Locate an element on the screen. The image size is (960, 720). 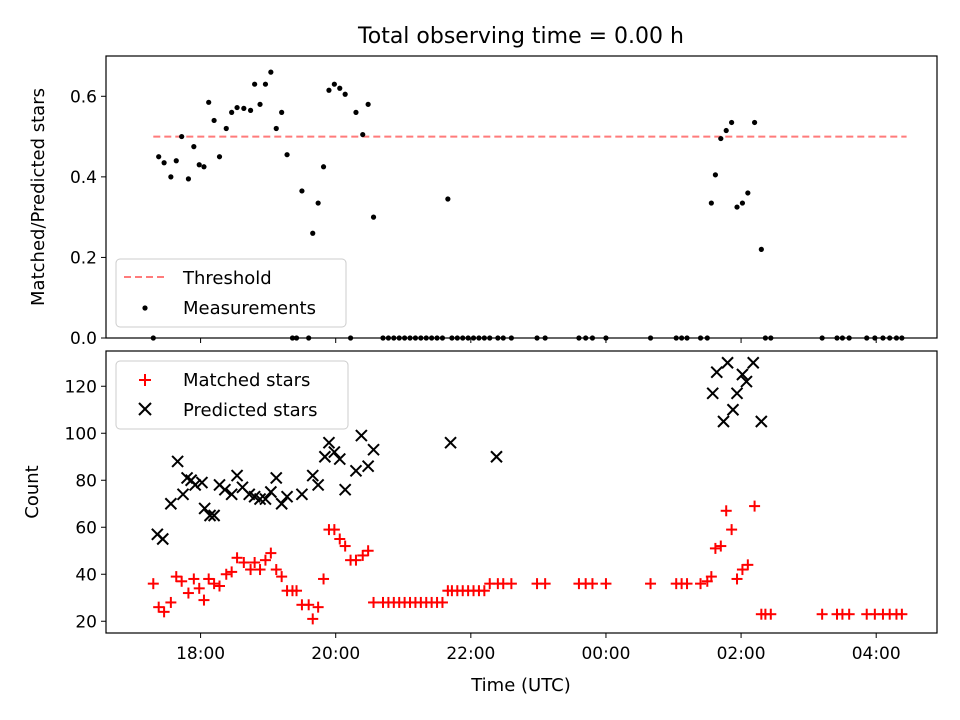
x-tick-label: 18:00 is located at coordinates (200, 654).